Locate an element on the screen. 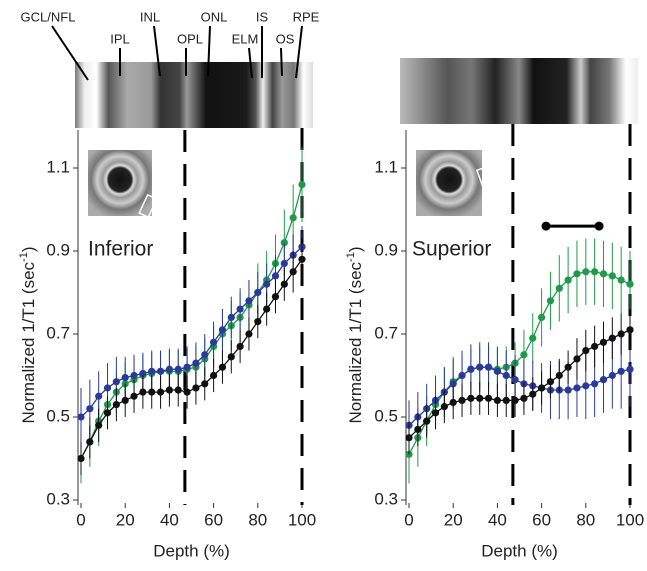 Image resolution: width=647 pixels, height=571 pixels. layer-label: GCL/NFL is located at coordinates (48, 16).